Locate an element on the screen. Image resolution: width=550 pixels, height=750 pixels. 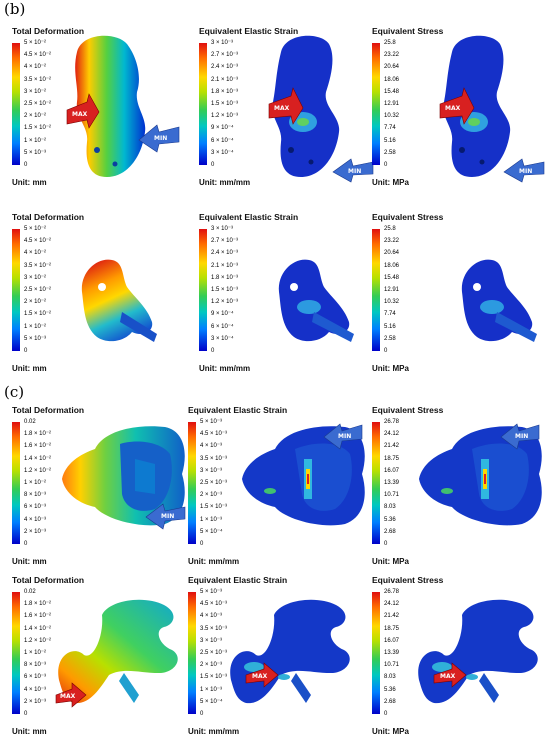
legend-tick-label: 2.5 × 10⁻² is located at coordinates (38, 290).